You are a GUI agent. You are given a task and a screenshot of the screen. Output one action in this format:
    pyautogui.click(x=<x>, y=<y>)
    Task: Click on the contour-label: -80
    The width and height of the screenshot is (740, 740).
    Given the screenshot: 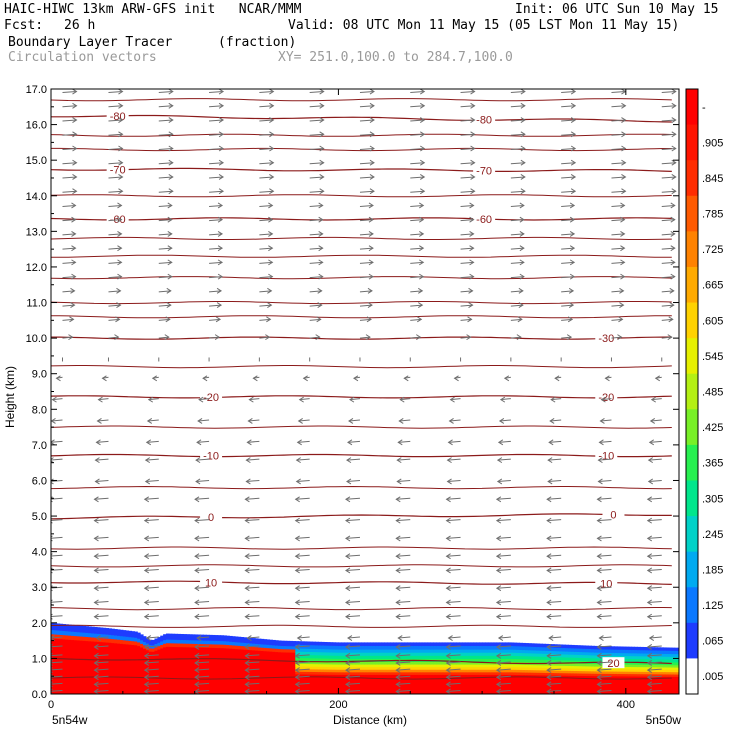 What is the action you would take?
    pyautogui.click(x=484, y=120)
    